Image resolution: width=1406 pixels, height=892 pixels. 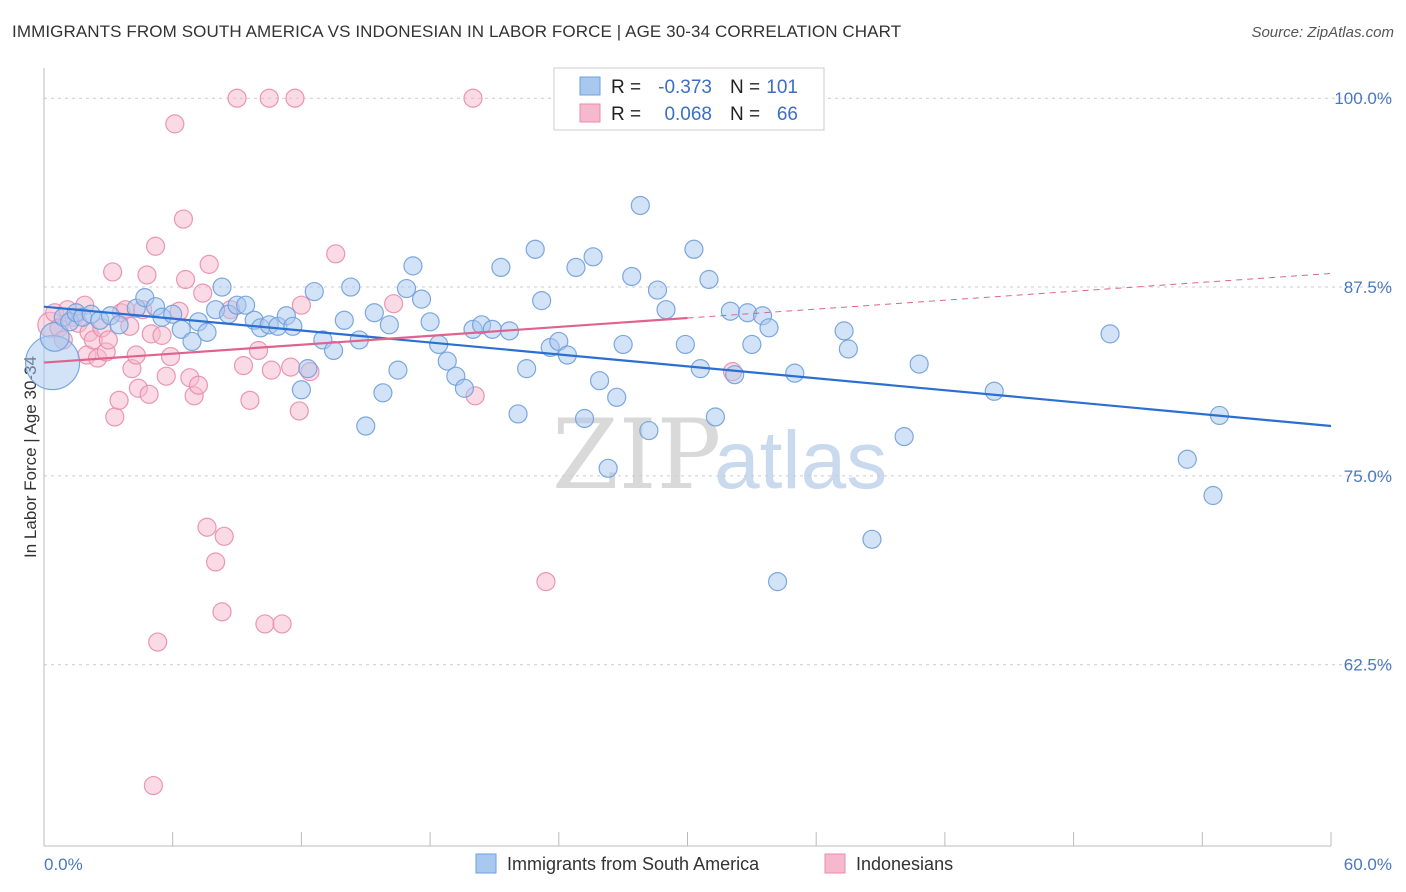 I want to click on legend-swatch-blue, so click(x=486, y=863).